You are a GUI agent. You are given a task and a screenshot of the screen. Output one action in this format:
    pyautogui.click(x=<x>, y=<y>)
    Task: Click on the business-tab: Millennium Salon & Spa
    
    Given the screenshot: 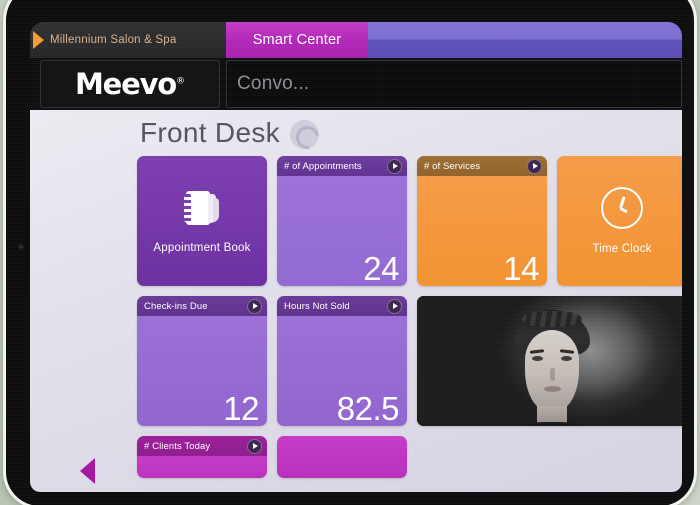 What is the action you would take?
    pyautogui.click(x=128, y=40)
    